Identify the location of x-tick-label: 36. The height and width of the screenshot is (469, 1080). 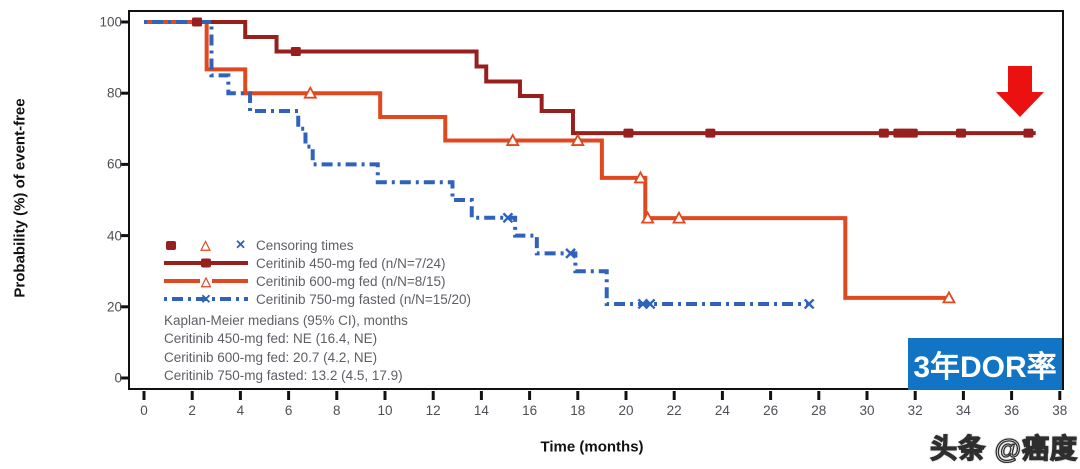
(1012, 410).